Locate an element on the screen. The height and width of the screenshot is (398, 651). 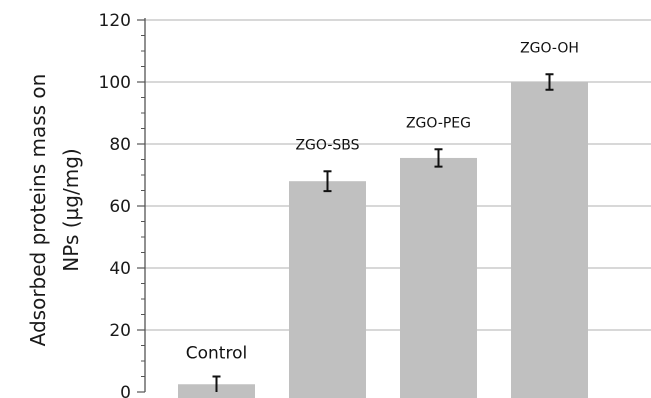
error-bar-zgo-peg is located at coordinates (438, 158).